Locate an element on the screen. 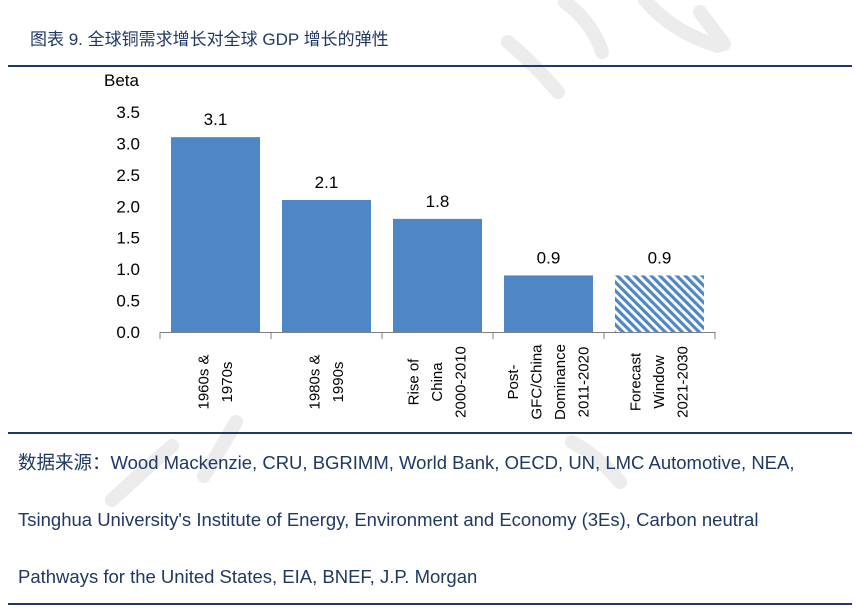 This screenshot has height=613, width=862. data-label-4: 0.9 is located at coordinates (549, 257).